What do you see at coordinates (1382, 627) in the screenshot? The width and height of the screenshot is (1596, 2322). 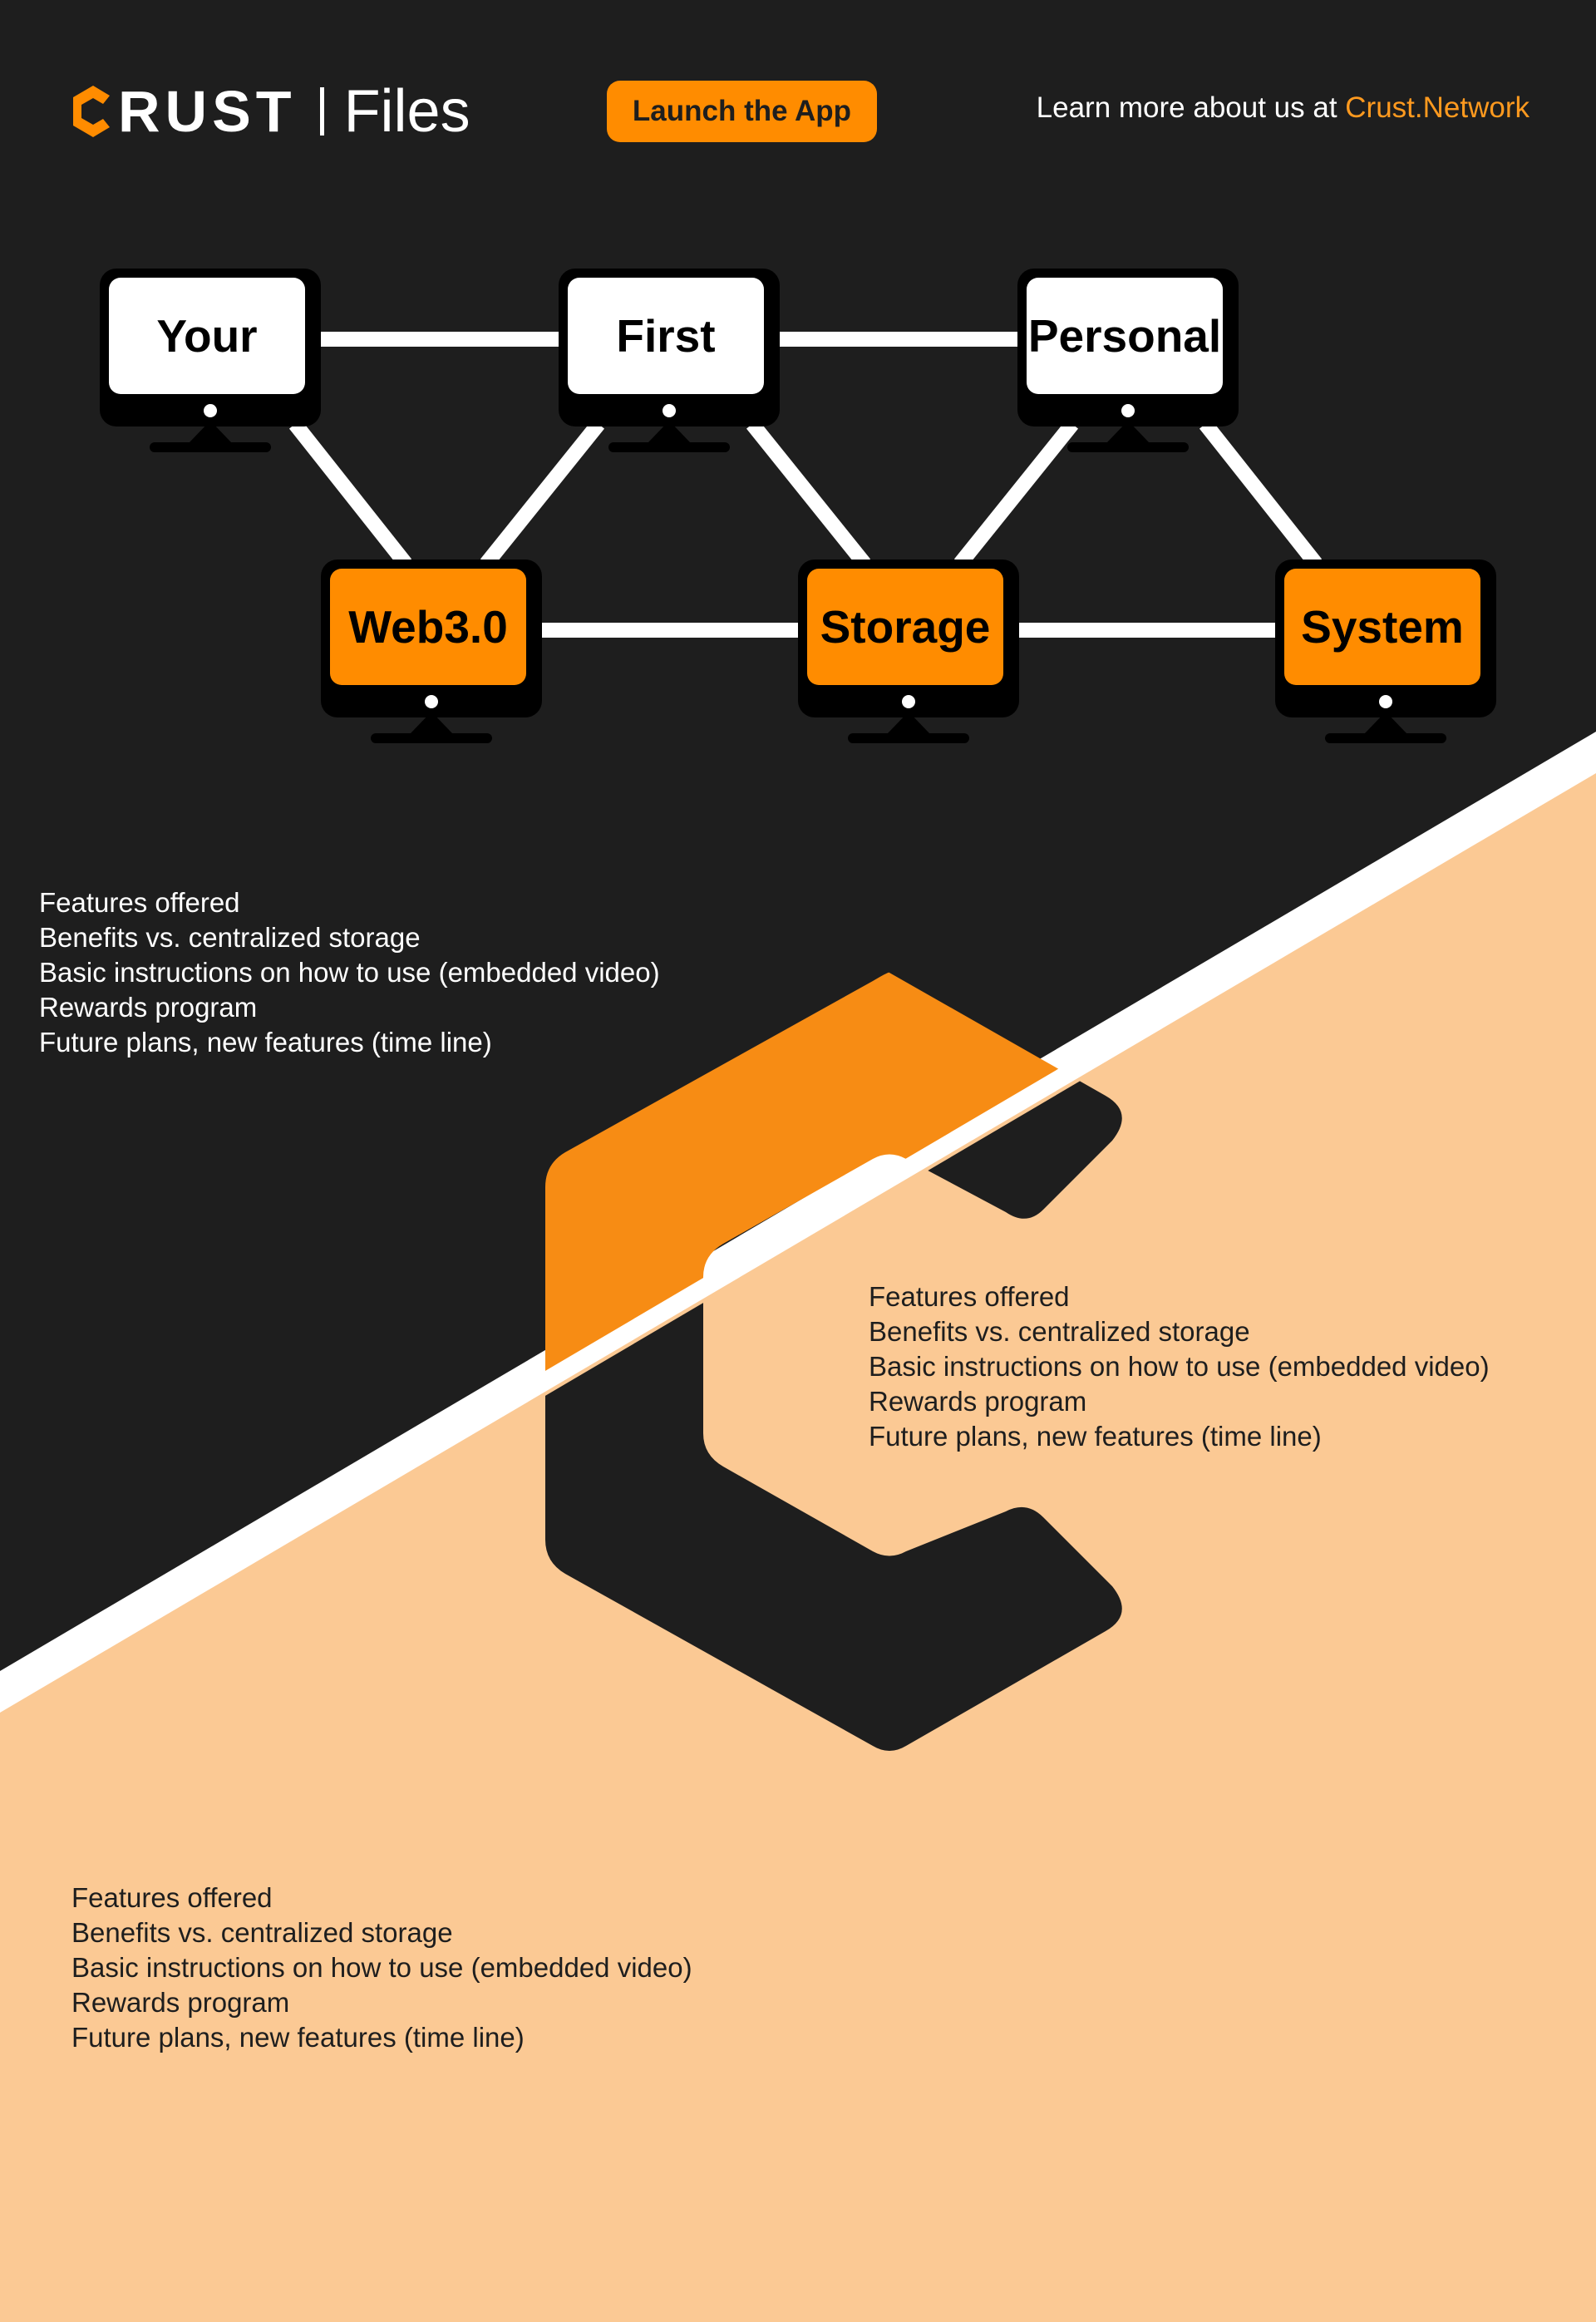 I see `screen-system: System` at bounding box center [1382, 627].